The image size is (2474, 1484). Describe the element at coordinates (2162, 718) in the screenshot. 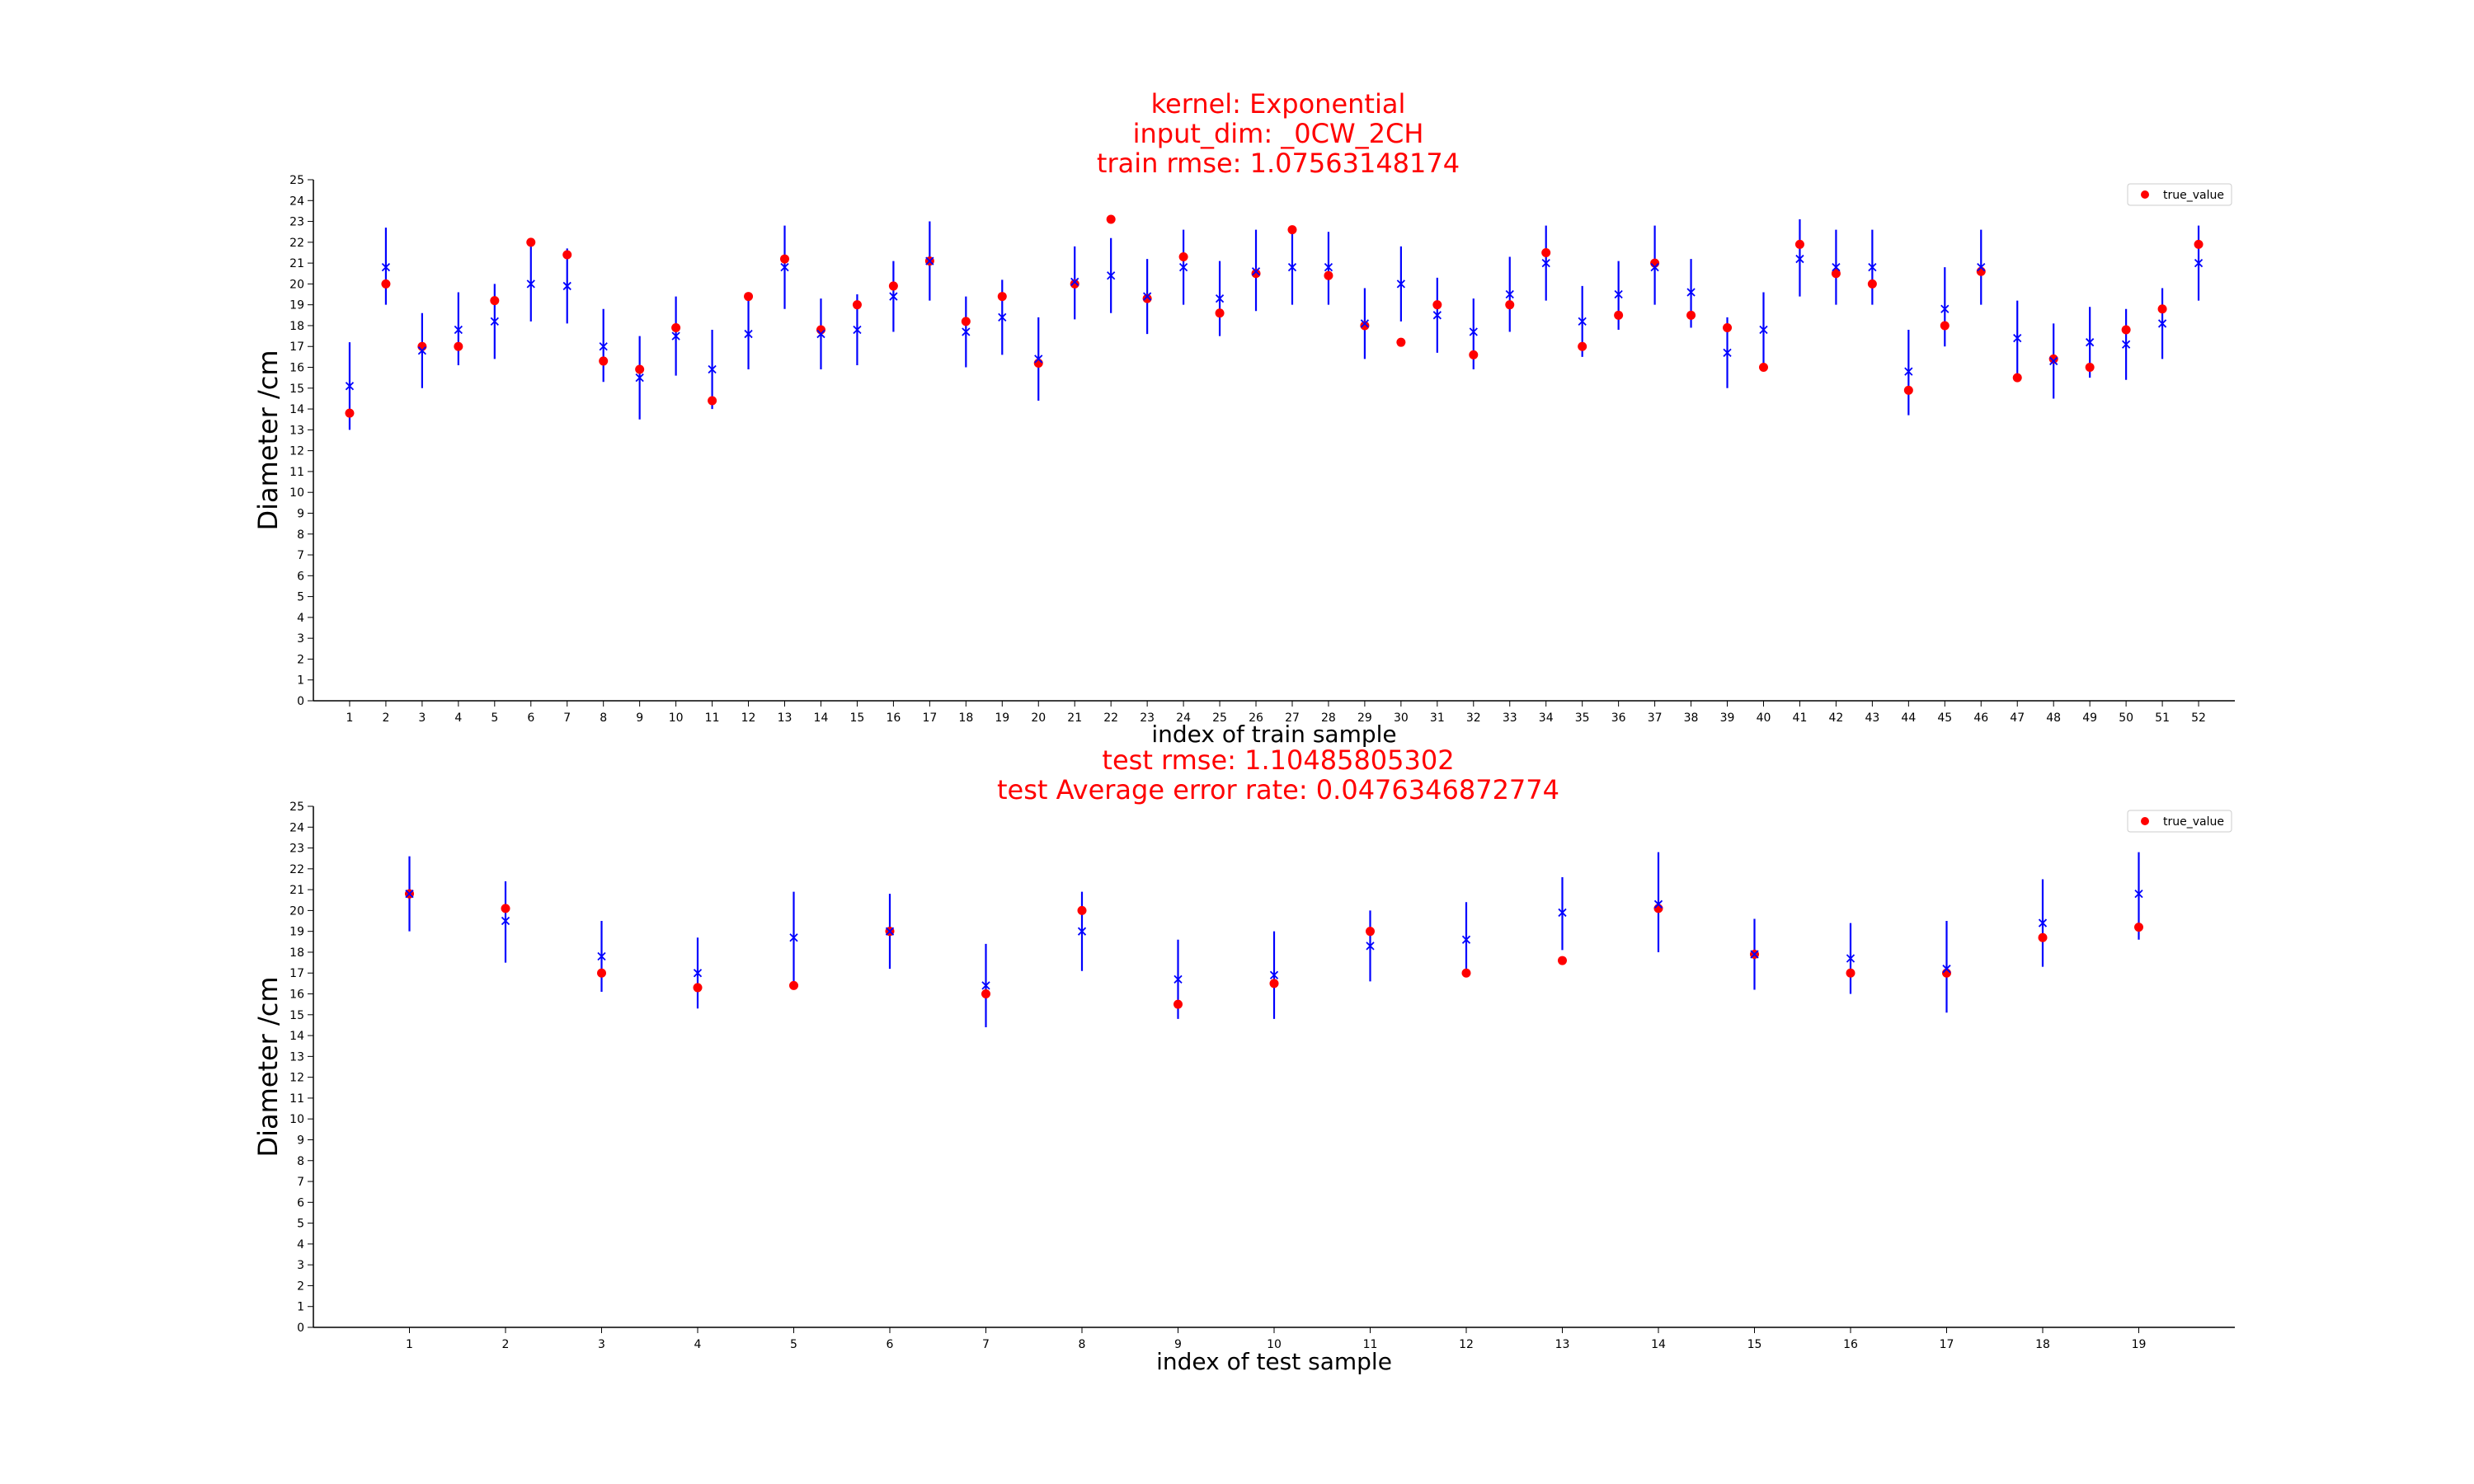

I see `train-x-tick-label: 51` at that location.